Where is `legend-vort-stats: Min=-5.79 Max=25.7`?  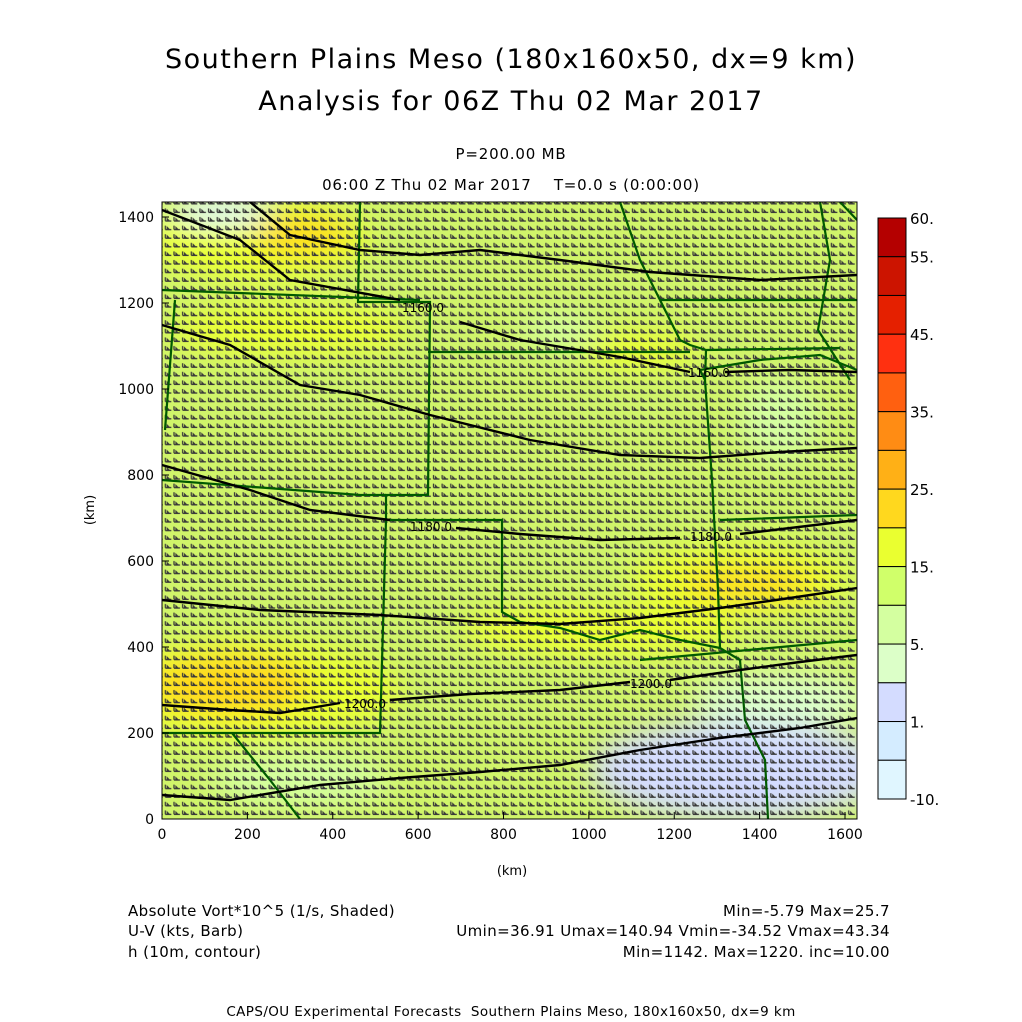 legend-vort-stats: Min=-5.79 Max=25.7 is located at coordinates (806, 911).